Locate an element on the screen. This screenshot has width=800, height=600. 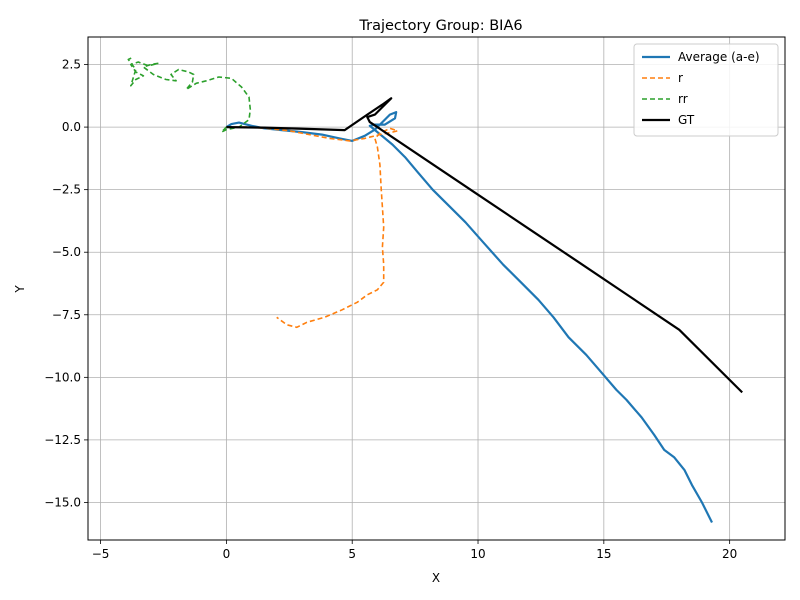
x-tick-label: 15 is located at coordinates (603, 554).